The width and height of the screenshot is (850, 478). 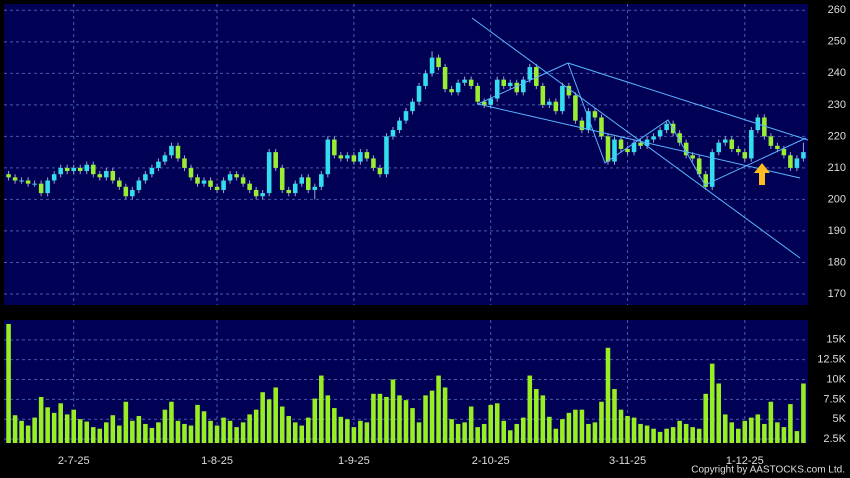 What do you see at coordinates (837, 231) in the screenshot?
I see `y-tick-label: 190` at bounding box center [837, 231].